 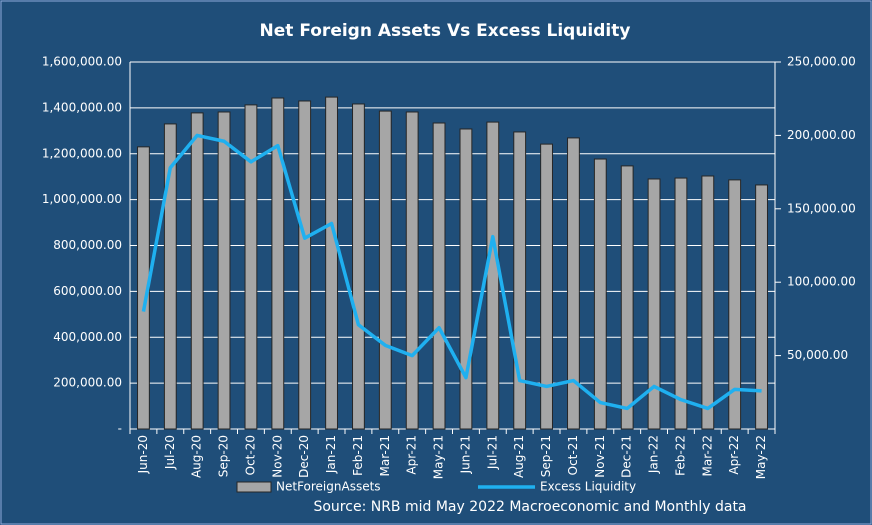 I want to click on x-tick-label: Nov-20, so click(x=277, y=456).